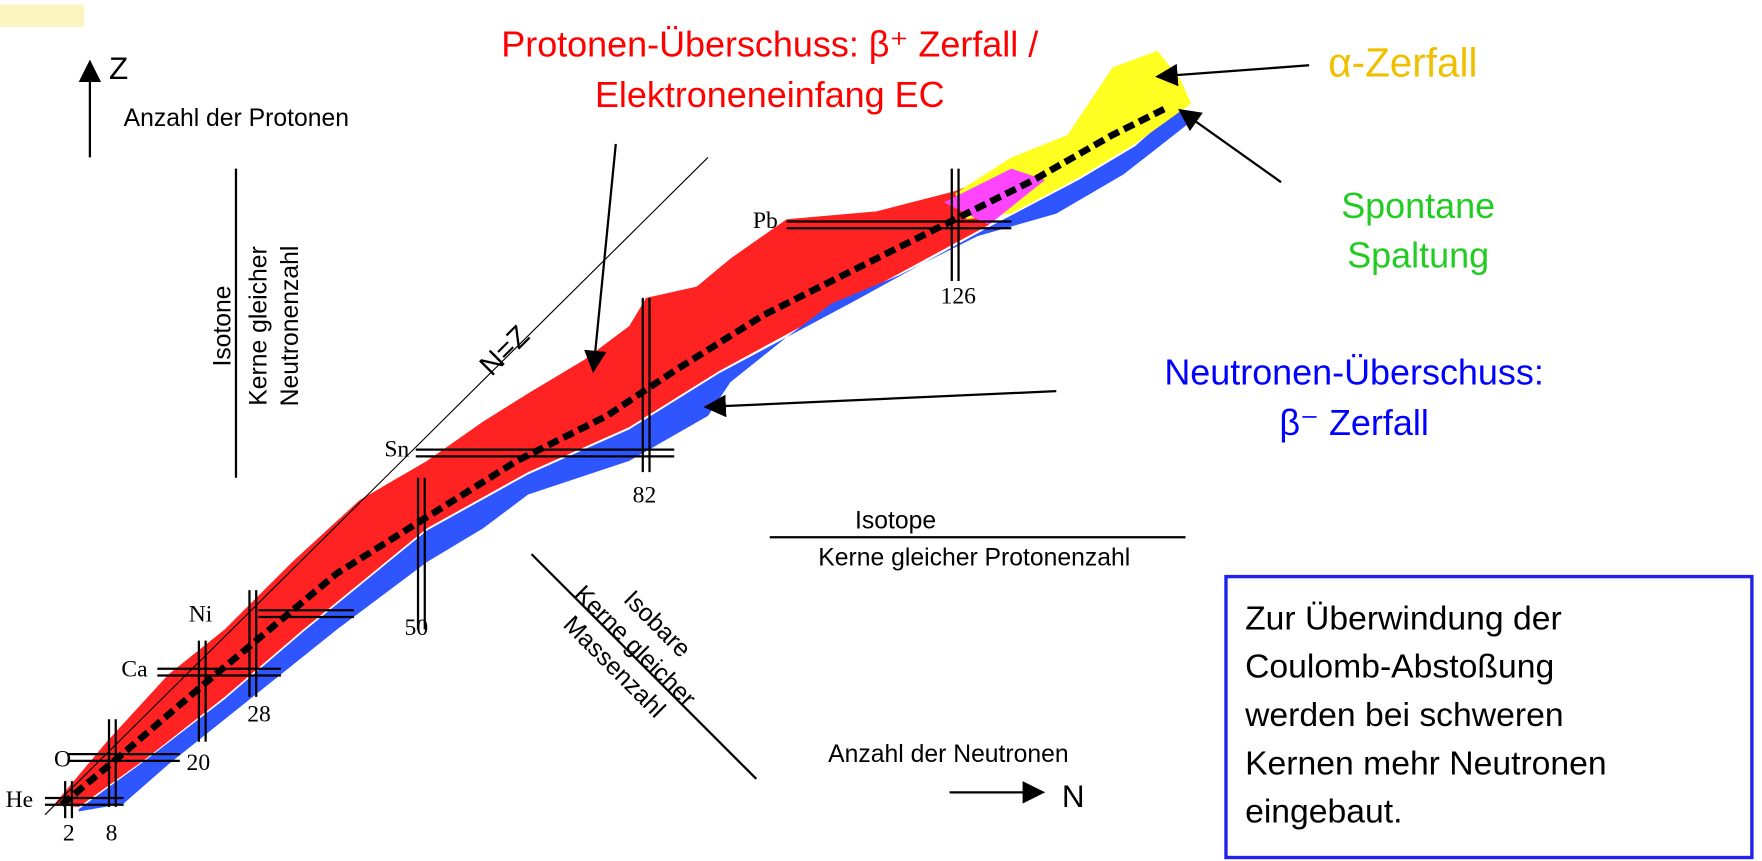 This screenshot has width=1762, height=861. Describe the element at coordinates (765, 221) in the screenshot. I see `element-label: Pb` at that location.